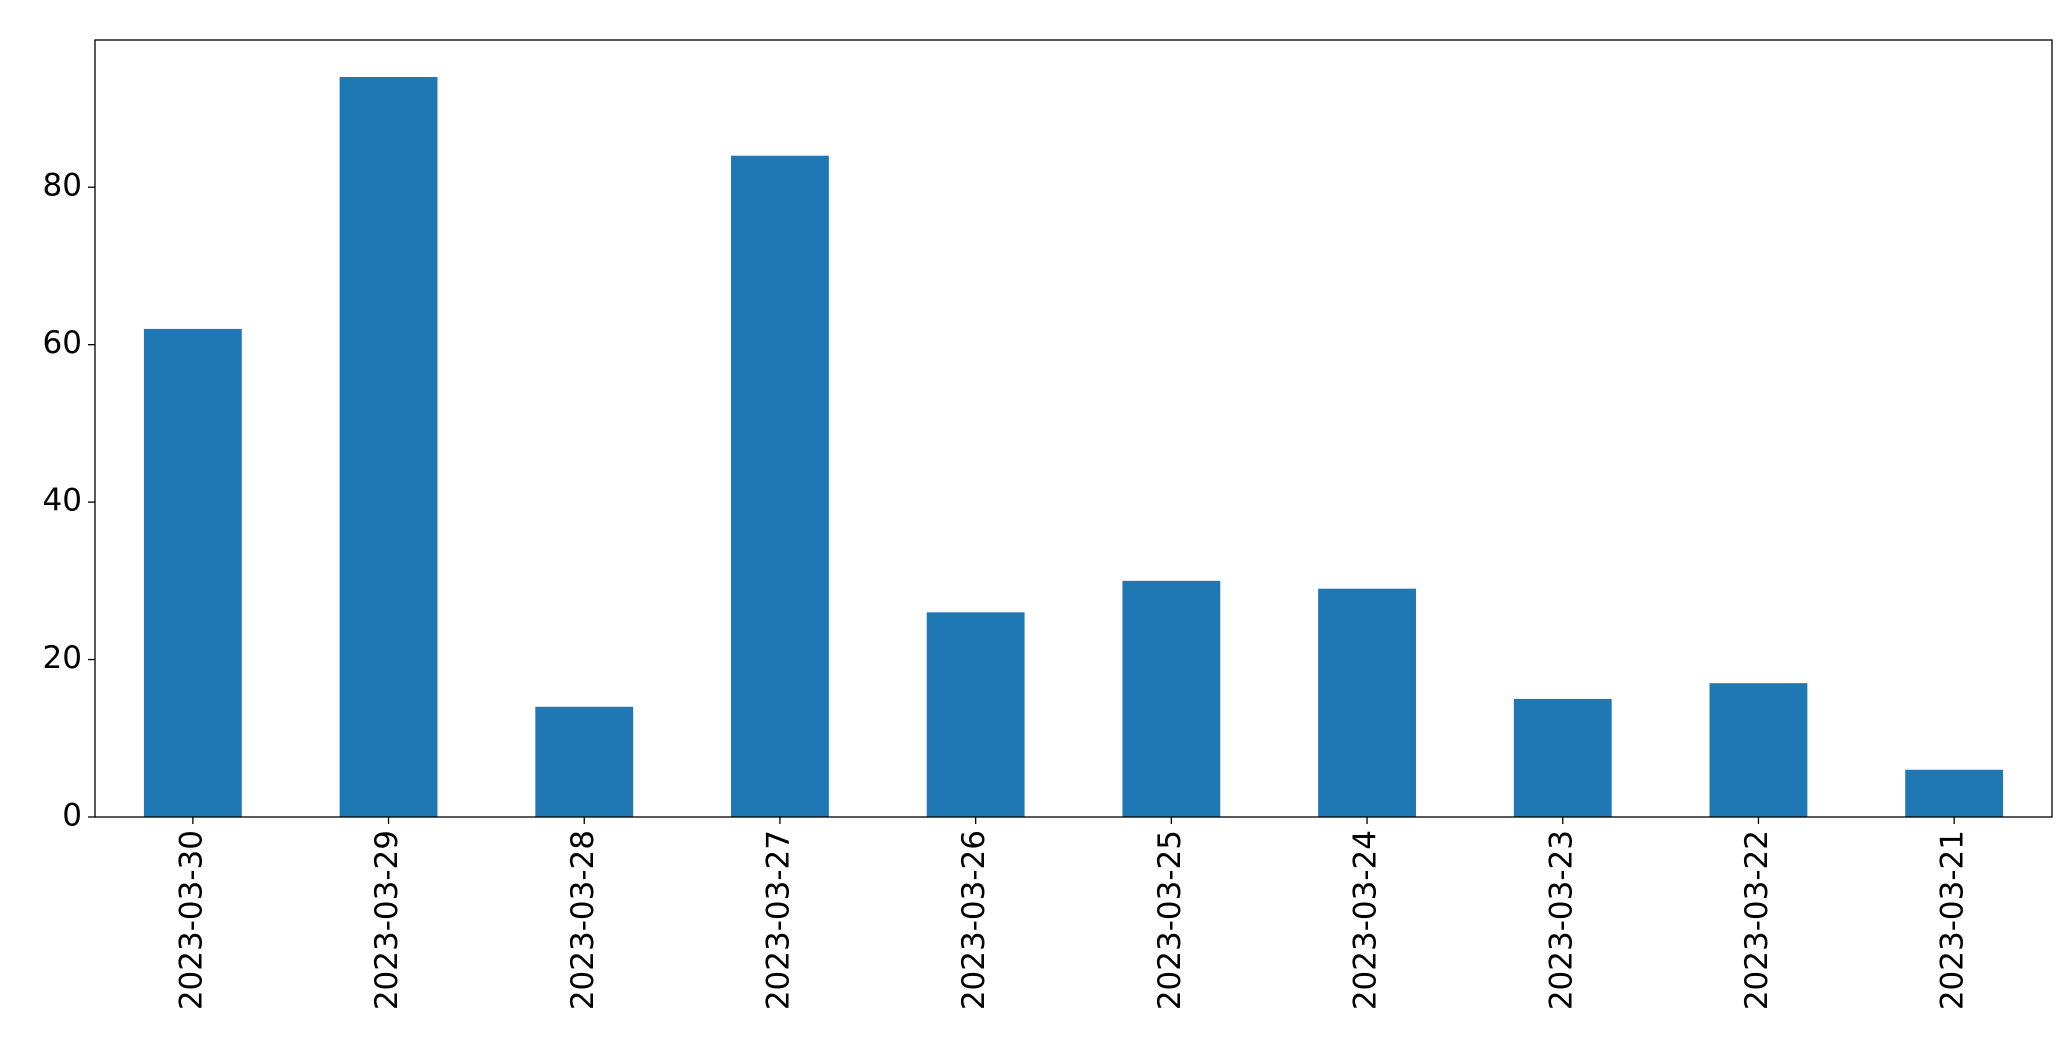  Describe the element at coordinates (1757, 920) in the screenshot. I see `x-tick-label: 2023-03-22` at that location.